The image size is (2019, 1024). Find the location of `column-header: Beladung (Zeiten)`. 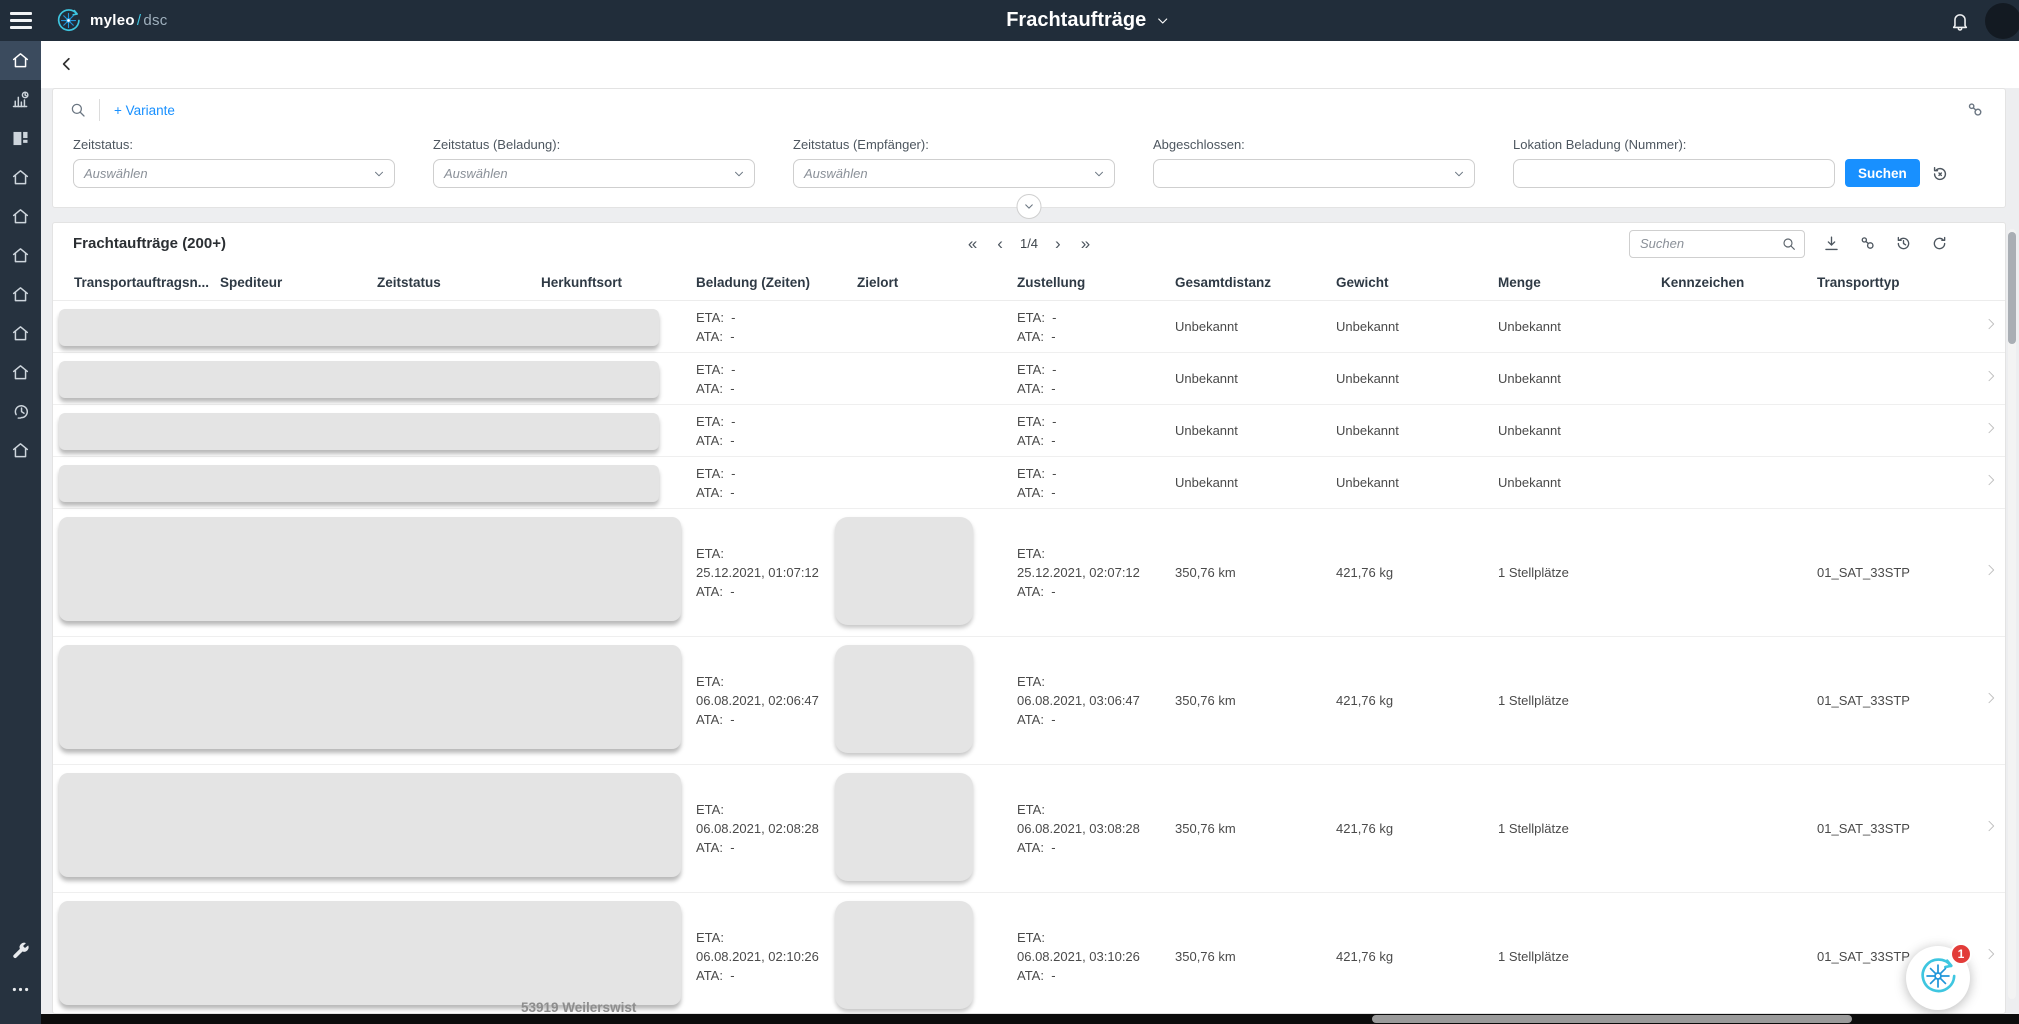

column-header: Beladung (Zeiten) is located at coordinates (753, 282).